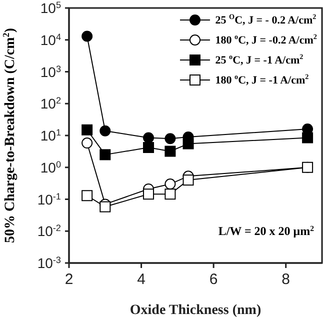 The width and height of the screenshot is (323, 320). Describe the element at coordinates (49, 199) in the screenshot. I see `y-tick-label: 10$^{-1}$` at that location.